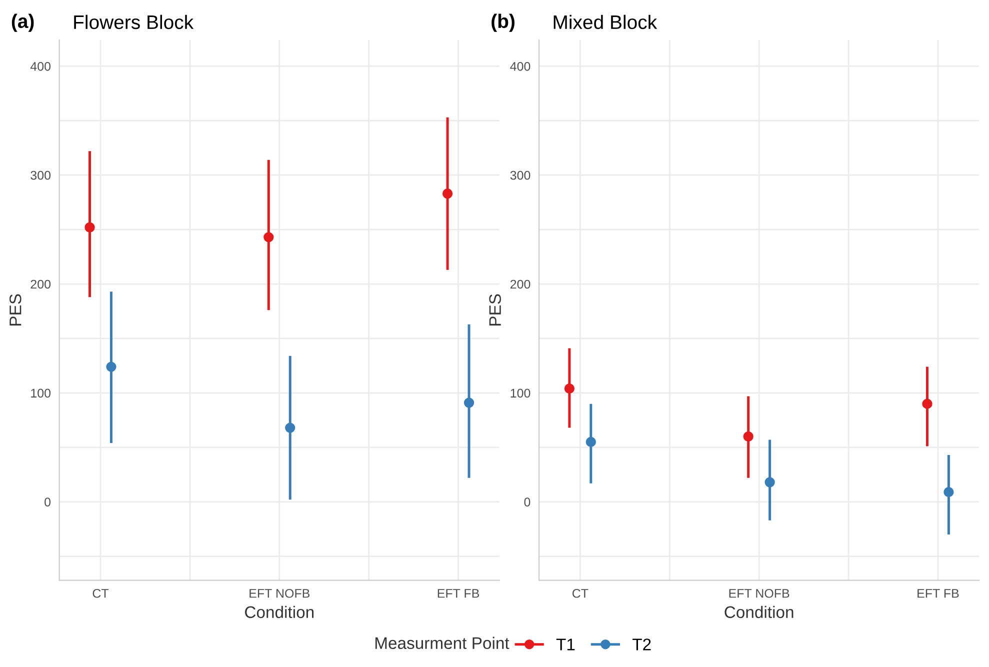  I want to click on chart-title: Flowers Block, so click(134, 22).